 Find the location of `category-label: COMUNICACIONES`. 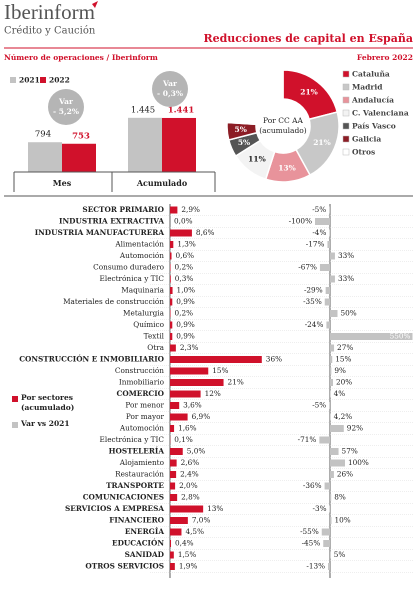

category-label: COMUNICACIONES is located at coordinates (123, 497).